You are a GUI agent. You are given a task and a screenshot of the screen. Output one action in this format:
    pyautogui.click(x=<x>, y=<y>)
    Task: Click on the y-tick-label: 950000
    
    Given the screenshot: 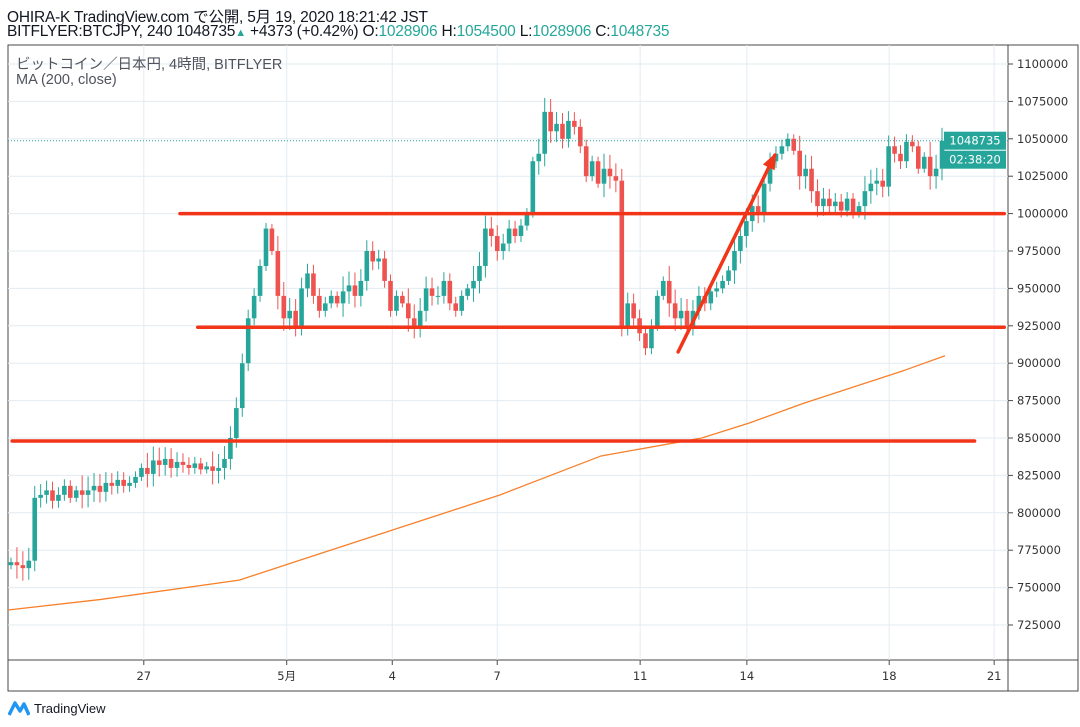 What is the action you would take?
    pyautogui.click(x=1039, y=288)
    